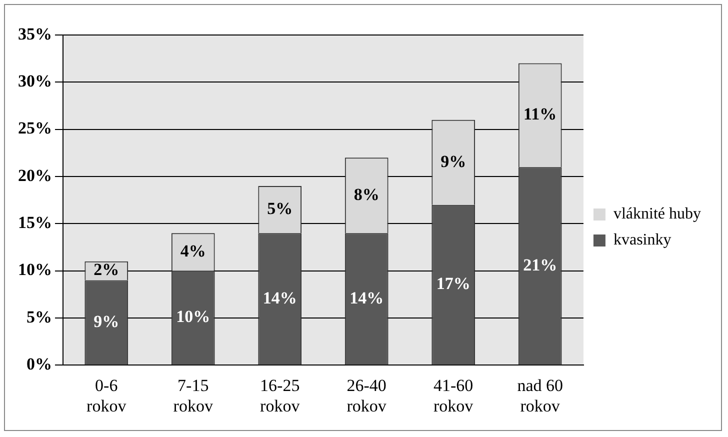  What do you see at coordinates (366, 396) in the screenshot?
I see `x-tick-label: 26-40 rokov` at bounding box center [366, 396].